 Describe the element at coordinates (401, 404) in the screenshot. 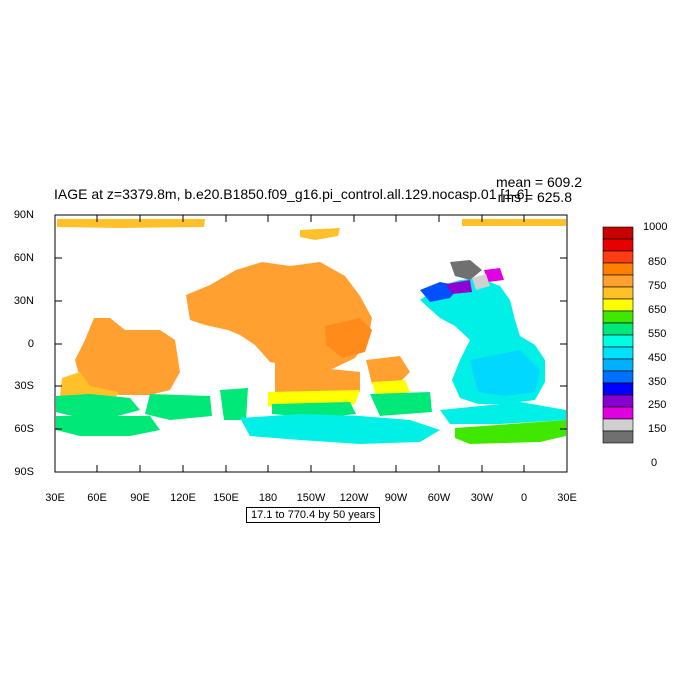

I see `southern-green-east` at that location.